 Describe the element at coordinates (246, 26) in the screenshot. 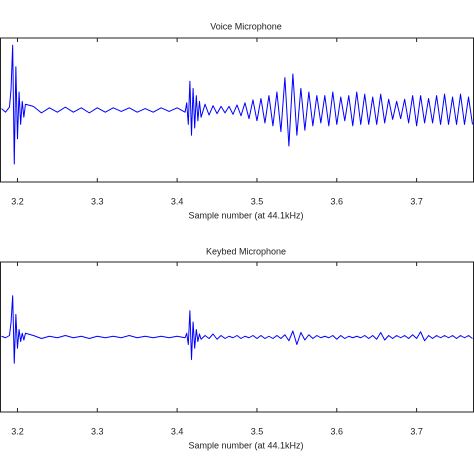

I see `chart-title: Voice Microphone` at that location.